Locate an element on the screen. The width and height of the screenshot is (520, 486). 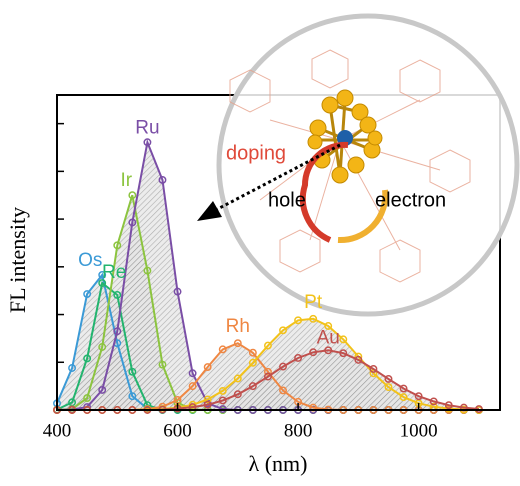
series-label: Ru is located at coordinates (147, 127).